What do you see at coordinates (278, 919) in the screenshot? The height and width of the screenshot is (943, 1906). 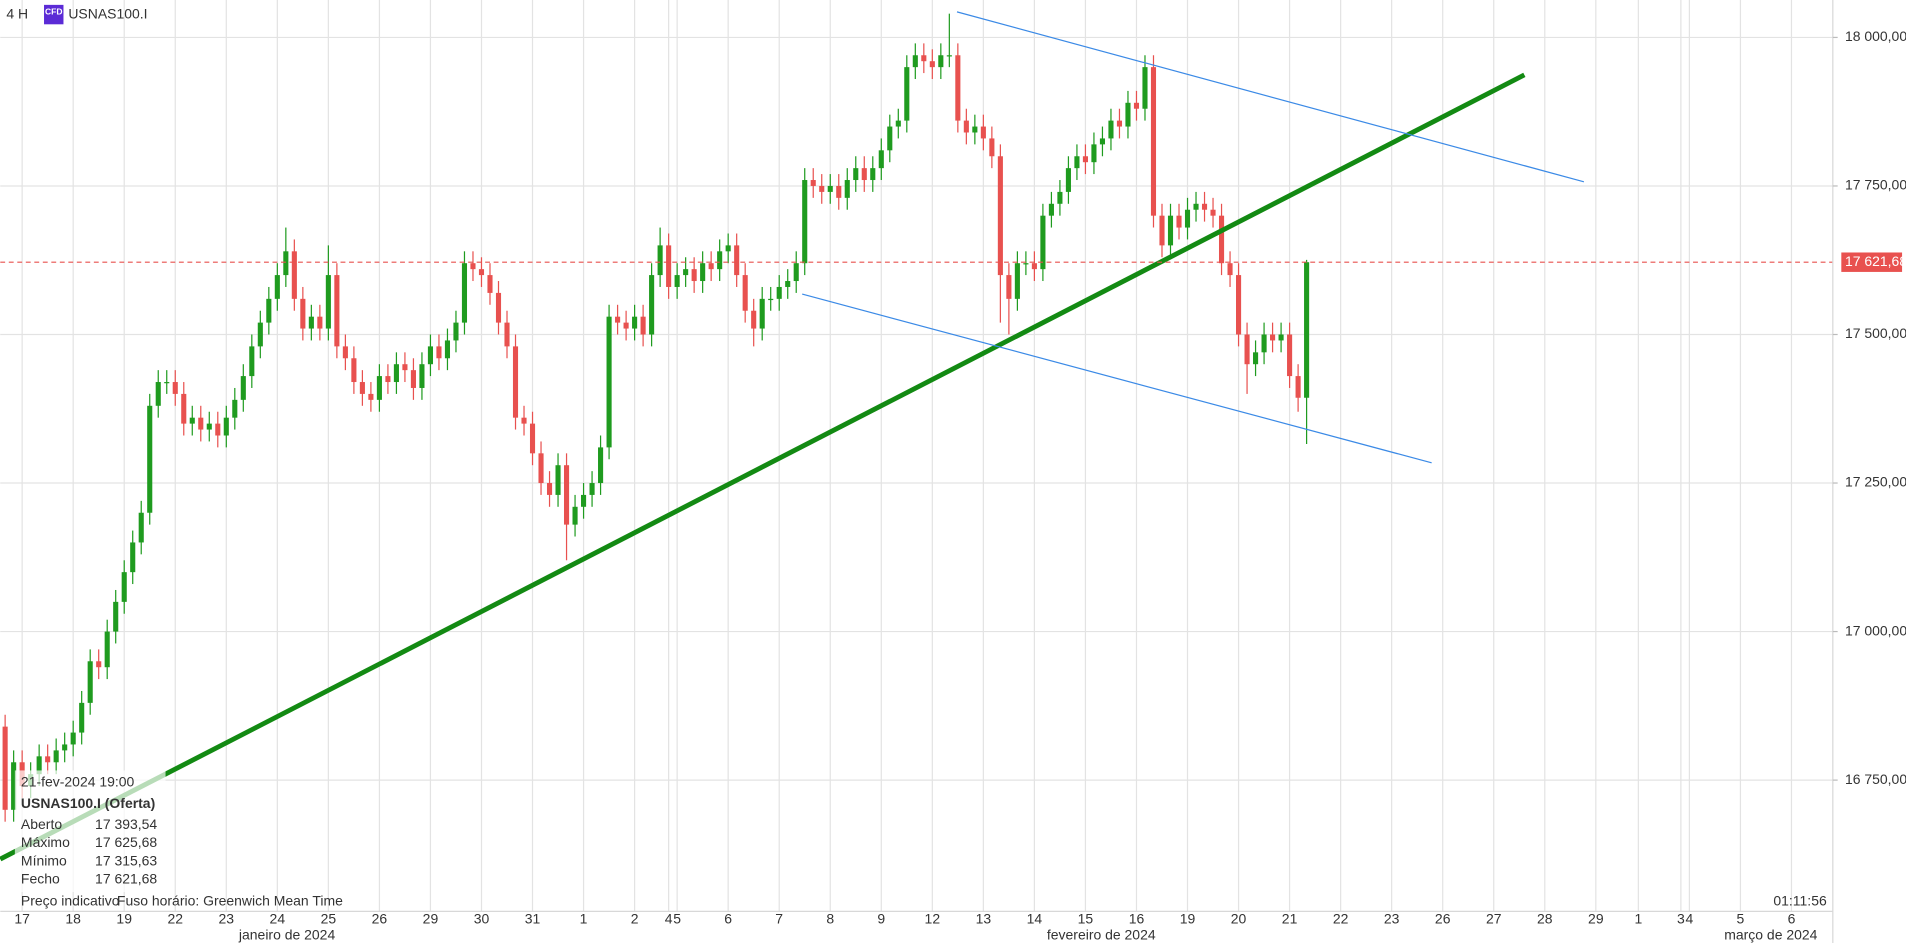 I see `x-tick-label: 24` at bounding box center [278, 919].